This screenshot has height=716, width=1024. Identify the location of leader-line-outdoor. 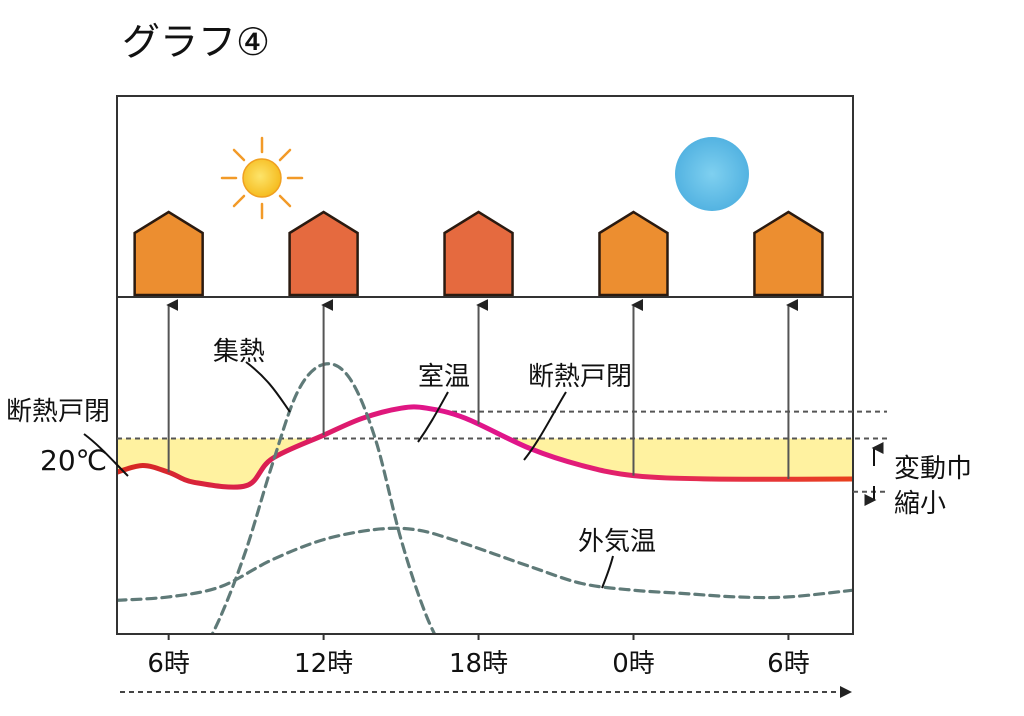
(607, 572).